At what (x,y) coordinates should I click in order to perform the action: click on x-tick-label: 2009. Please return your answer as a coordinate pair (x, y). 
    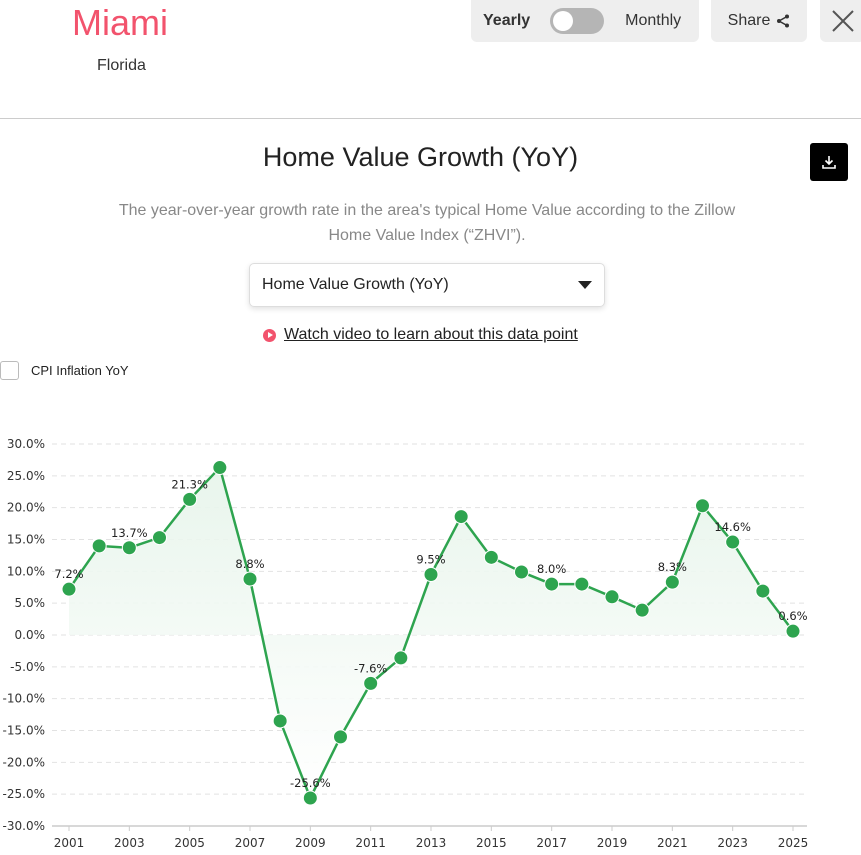
    Looking at the image, I should click on (310, 843).